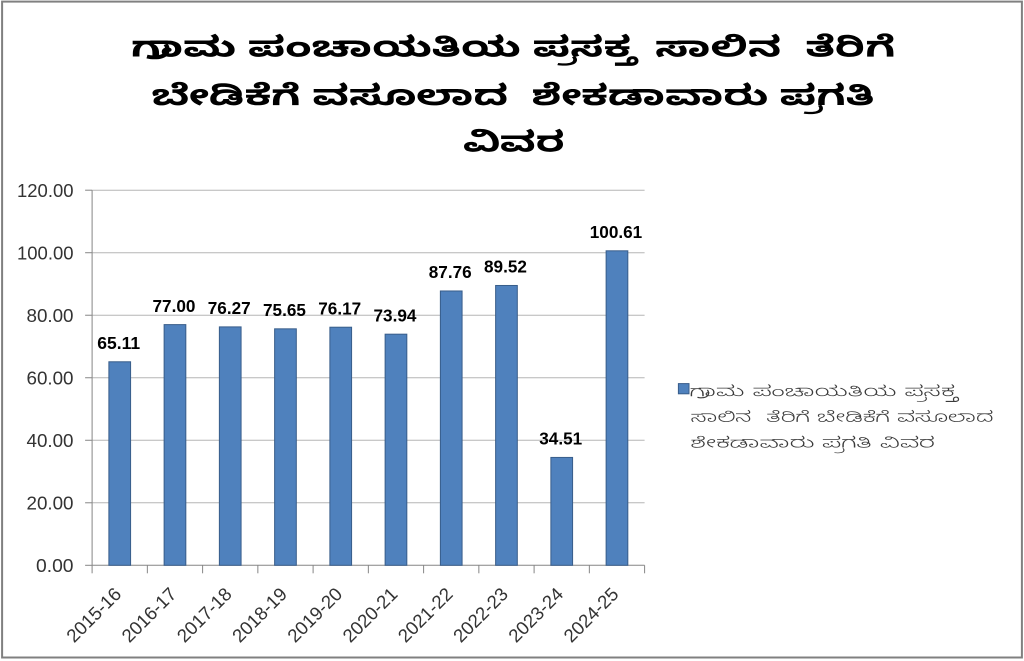 The height and width of the screenshot is (661, 1024). What do you see at coordinates (174, 306) in the screenshot?
I see `svg-text: 77.00` at bounding box center [174, 306].